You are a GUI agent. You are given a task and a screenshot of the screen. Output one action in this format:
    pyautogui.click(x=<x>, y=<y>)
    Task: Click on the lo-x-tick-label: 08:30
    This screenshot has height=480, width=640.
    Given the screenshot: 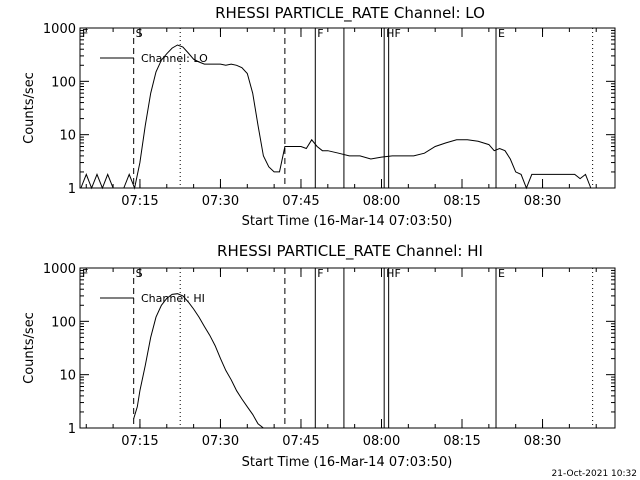 What is the action you would take?
    pyautogui.click(x=542, y=201)
    